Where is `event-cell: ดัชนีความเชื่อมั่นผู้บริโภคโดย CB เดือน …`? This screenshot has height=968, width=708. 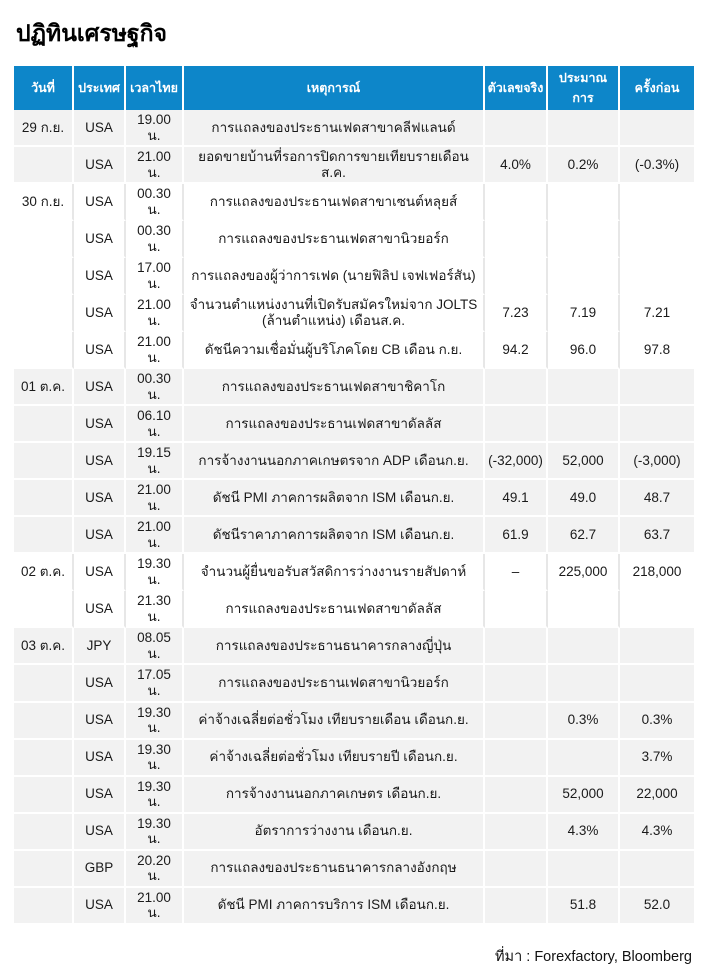
event-cell: ดัชนีความเชื่อมั่นผู้บริโภคโดย CB เดือน … is located at coordinates (334, 351).